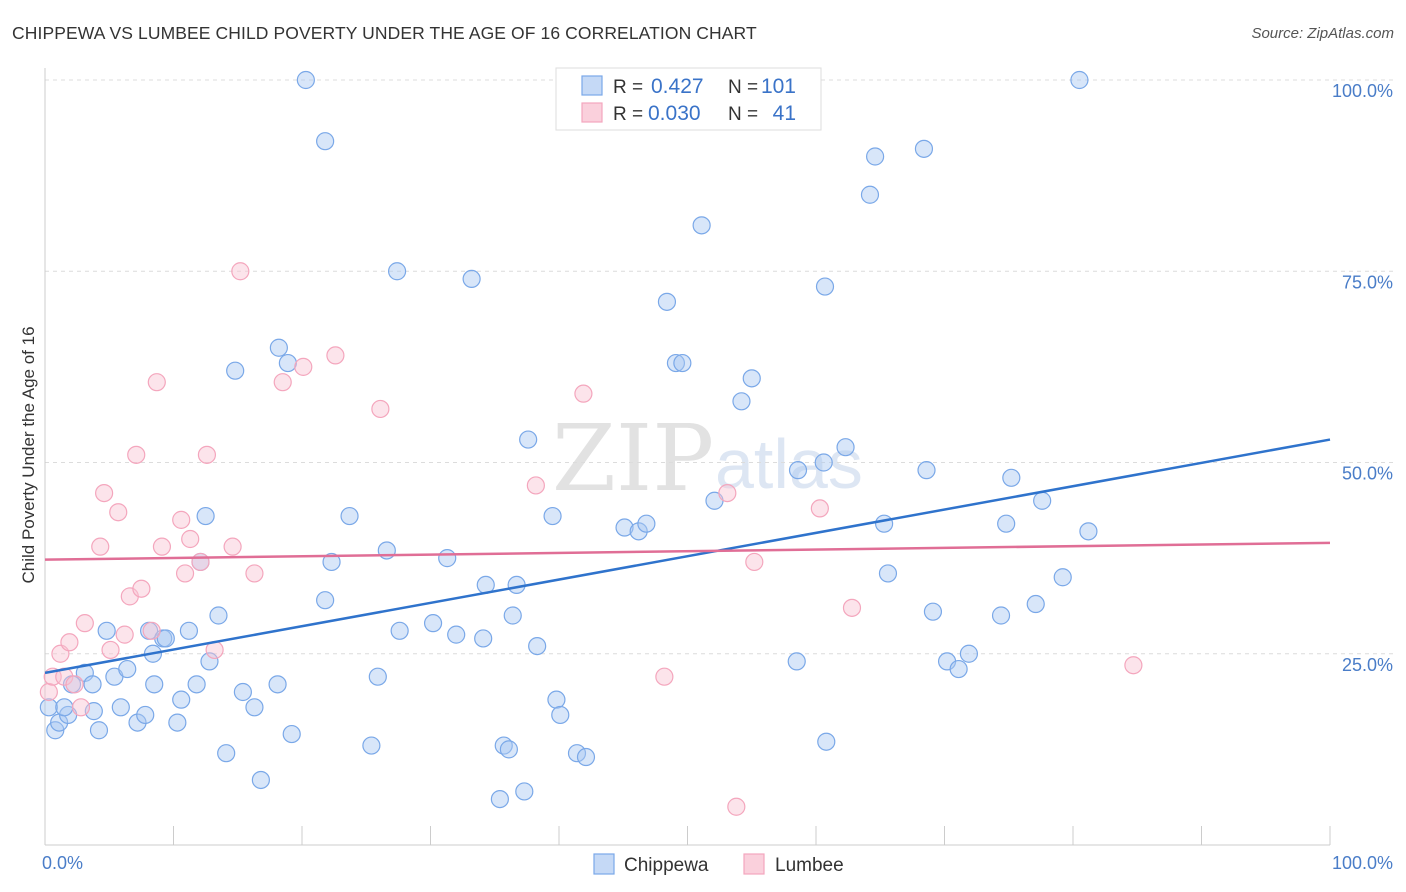 Image resolution: width=1406 pixels, height=892 pixels. I want to click on watermark-atlas: atlas, so click(789, 464).